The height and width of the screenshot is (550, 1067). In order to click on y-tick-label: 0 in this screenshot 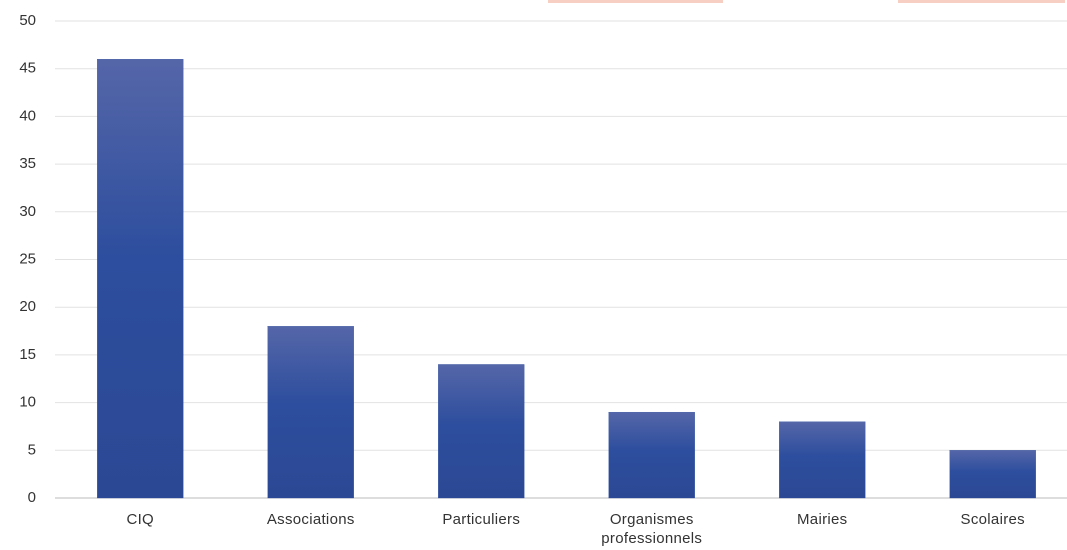, I will do `click(32, 497)`.